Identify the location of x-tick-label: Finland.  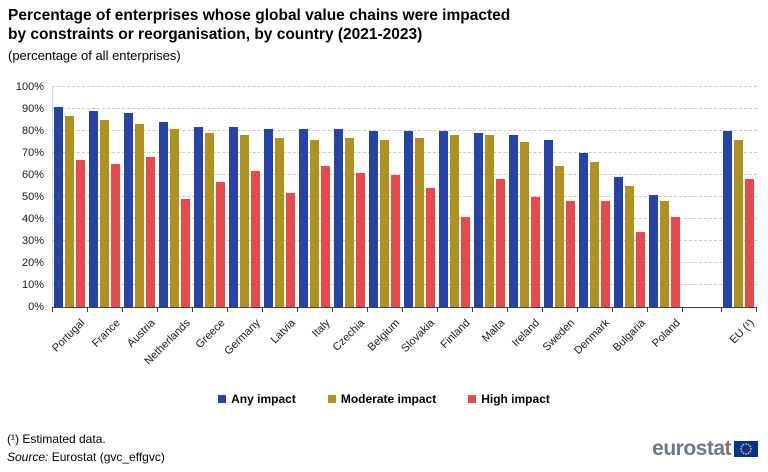
(455, 334).